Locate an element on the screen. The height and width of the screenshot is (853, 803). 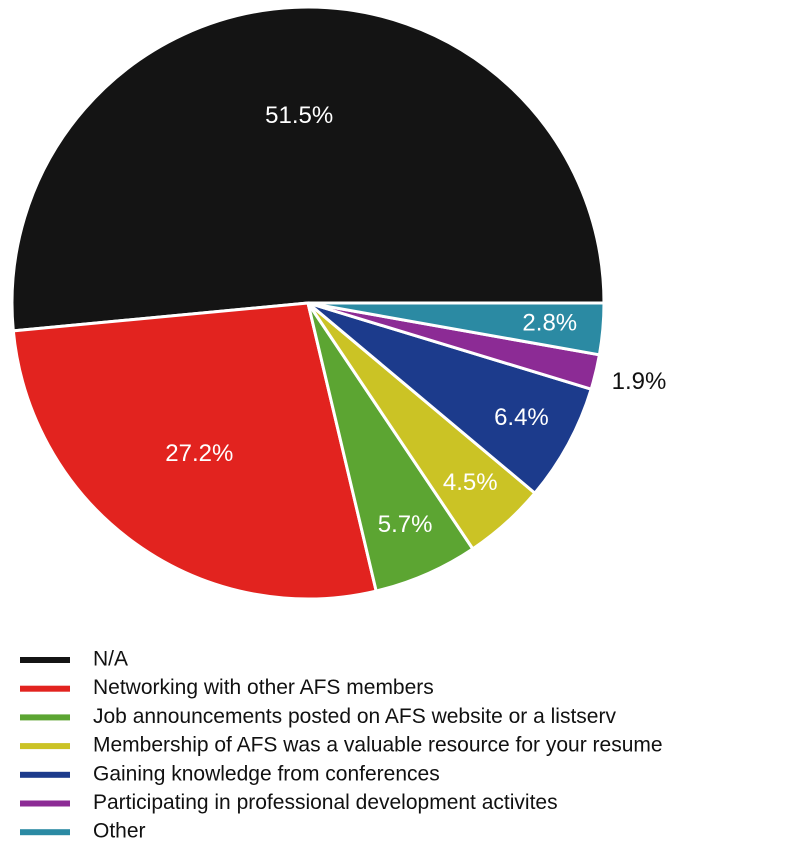
data-label: 2.8% is located at coordinates (549, 323).